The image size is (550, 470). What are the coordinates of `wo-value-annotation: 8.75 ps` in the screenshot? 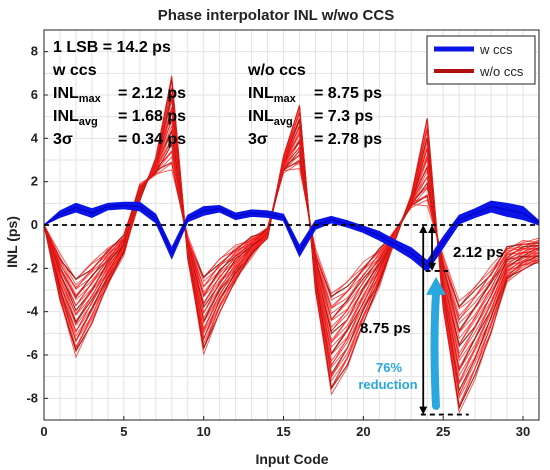 It's located at (385, 328).